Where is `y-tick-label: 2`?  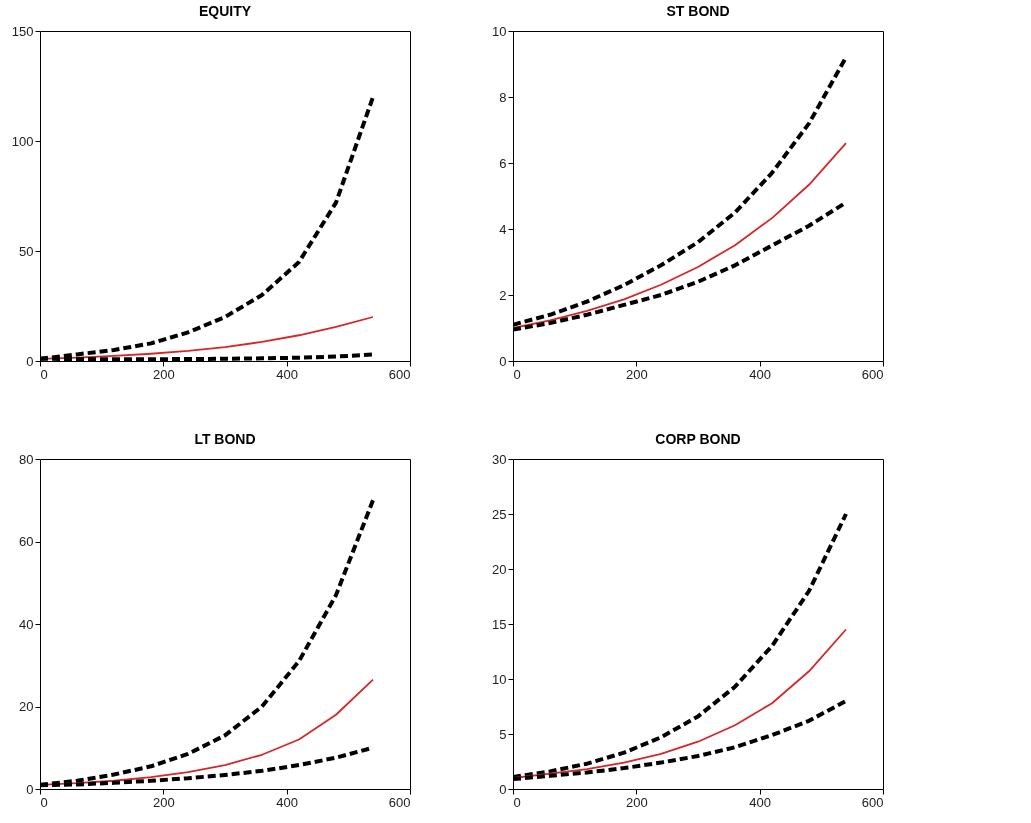
y-tick-label: 2 is located at coordinates (503, 295).